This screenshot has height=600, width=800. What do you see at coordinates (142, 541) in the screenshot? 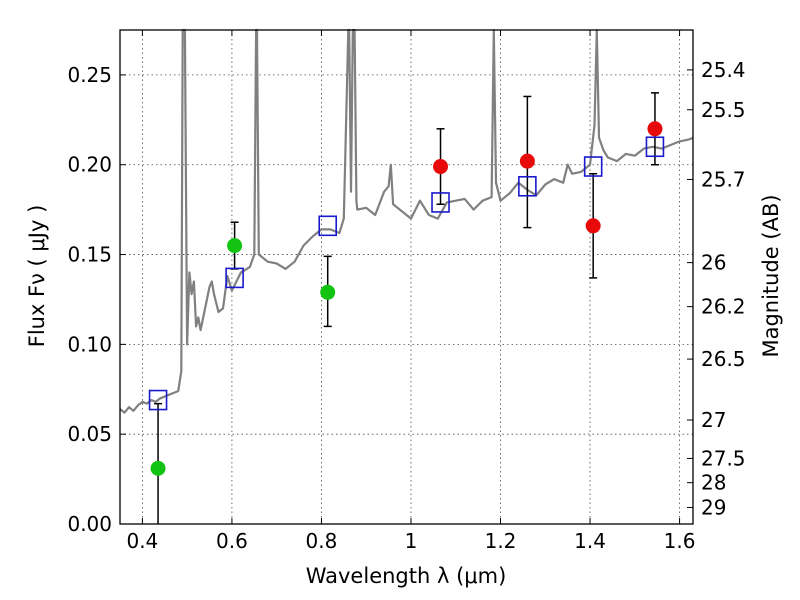
I see `x-tick-label: 0.4` at bounding box center [142, 541].